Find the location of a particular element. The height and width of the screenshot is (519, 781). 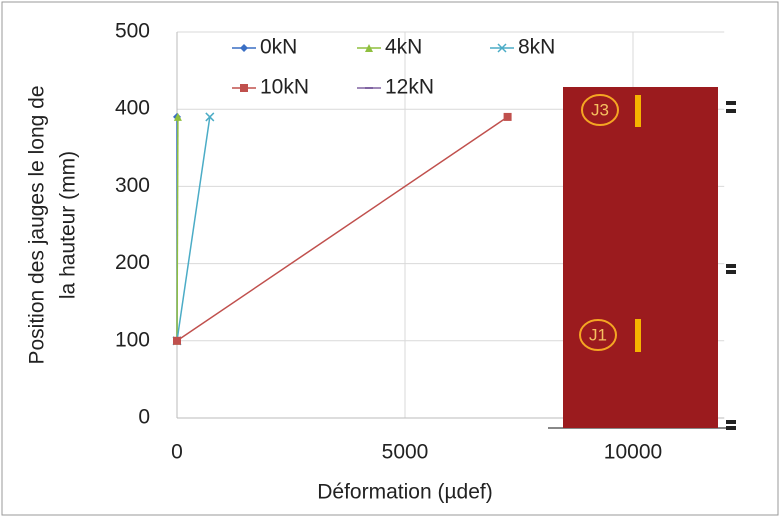

y-tick-label: 500 is located at coordinates (132, 31).